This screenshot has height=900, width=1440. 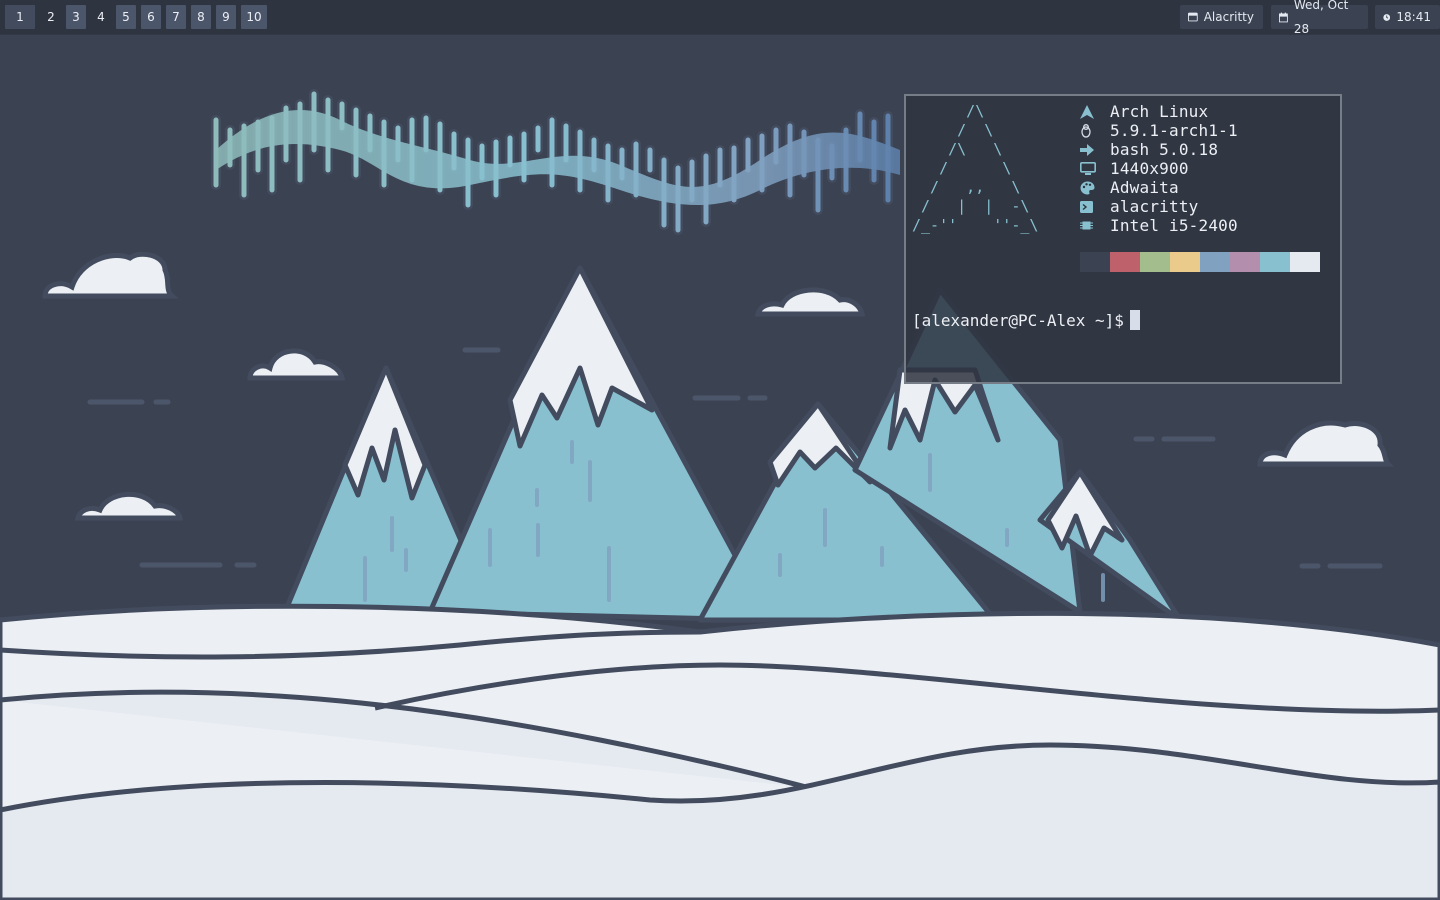 I want to click on clock-icon, so click(x=1387, y=17).